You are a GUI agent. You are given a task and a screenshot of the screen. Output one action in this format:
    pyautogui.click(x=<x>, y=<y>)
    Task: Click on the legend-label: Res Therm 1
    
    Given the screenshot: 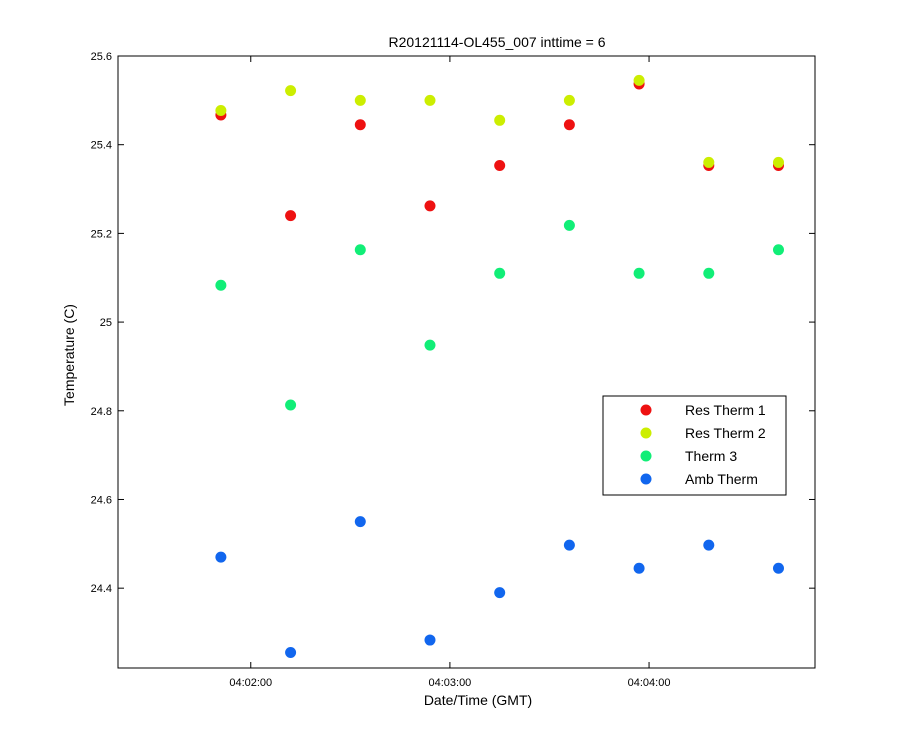 What is the action you would take?
    pyautogui.click(x=725, y=410)
    